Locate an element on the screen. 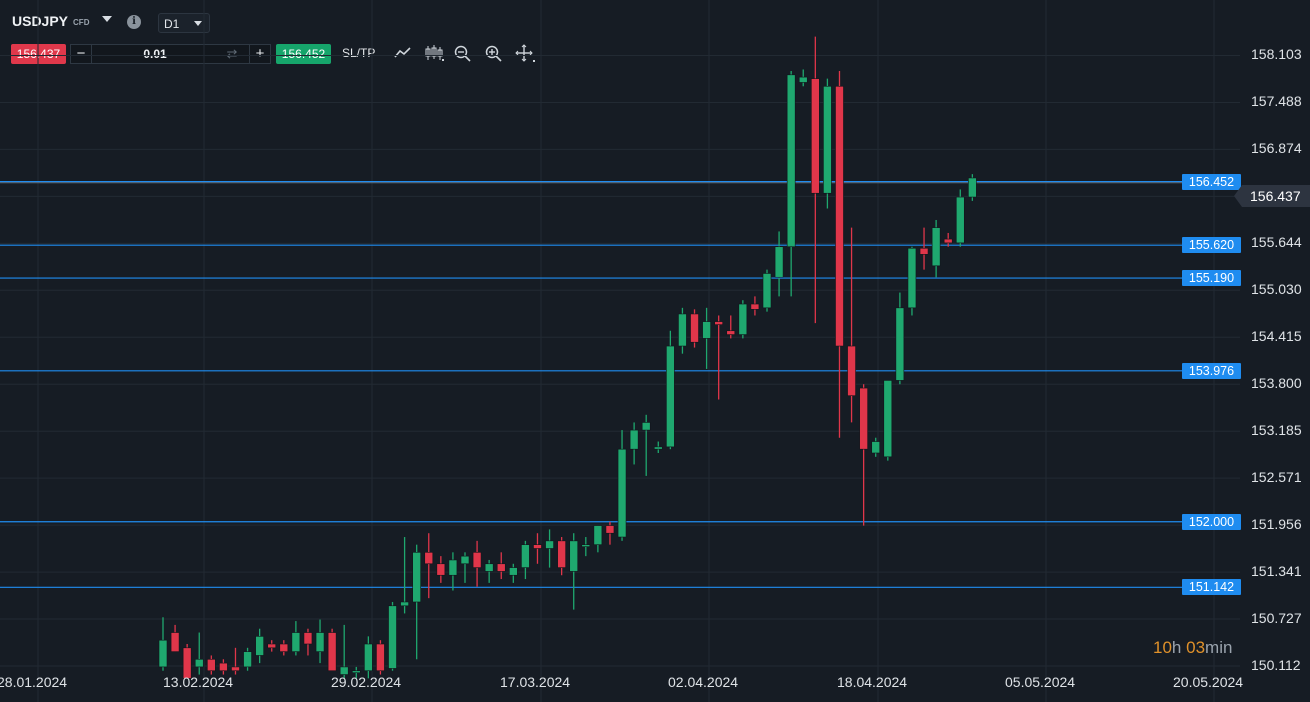 The width and height of the screenshot is (1310, 702). symbol-type-badge: CFD is located at coordinates (81, 22).